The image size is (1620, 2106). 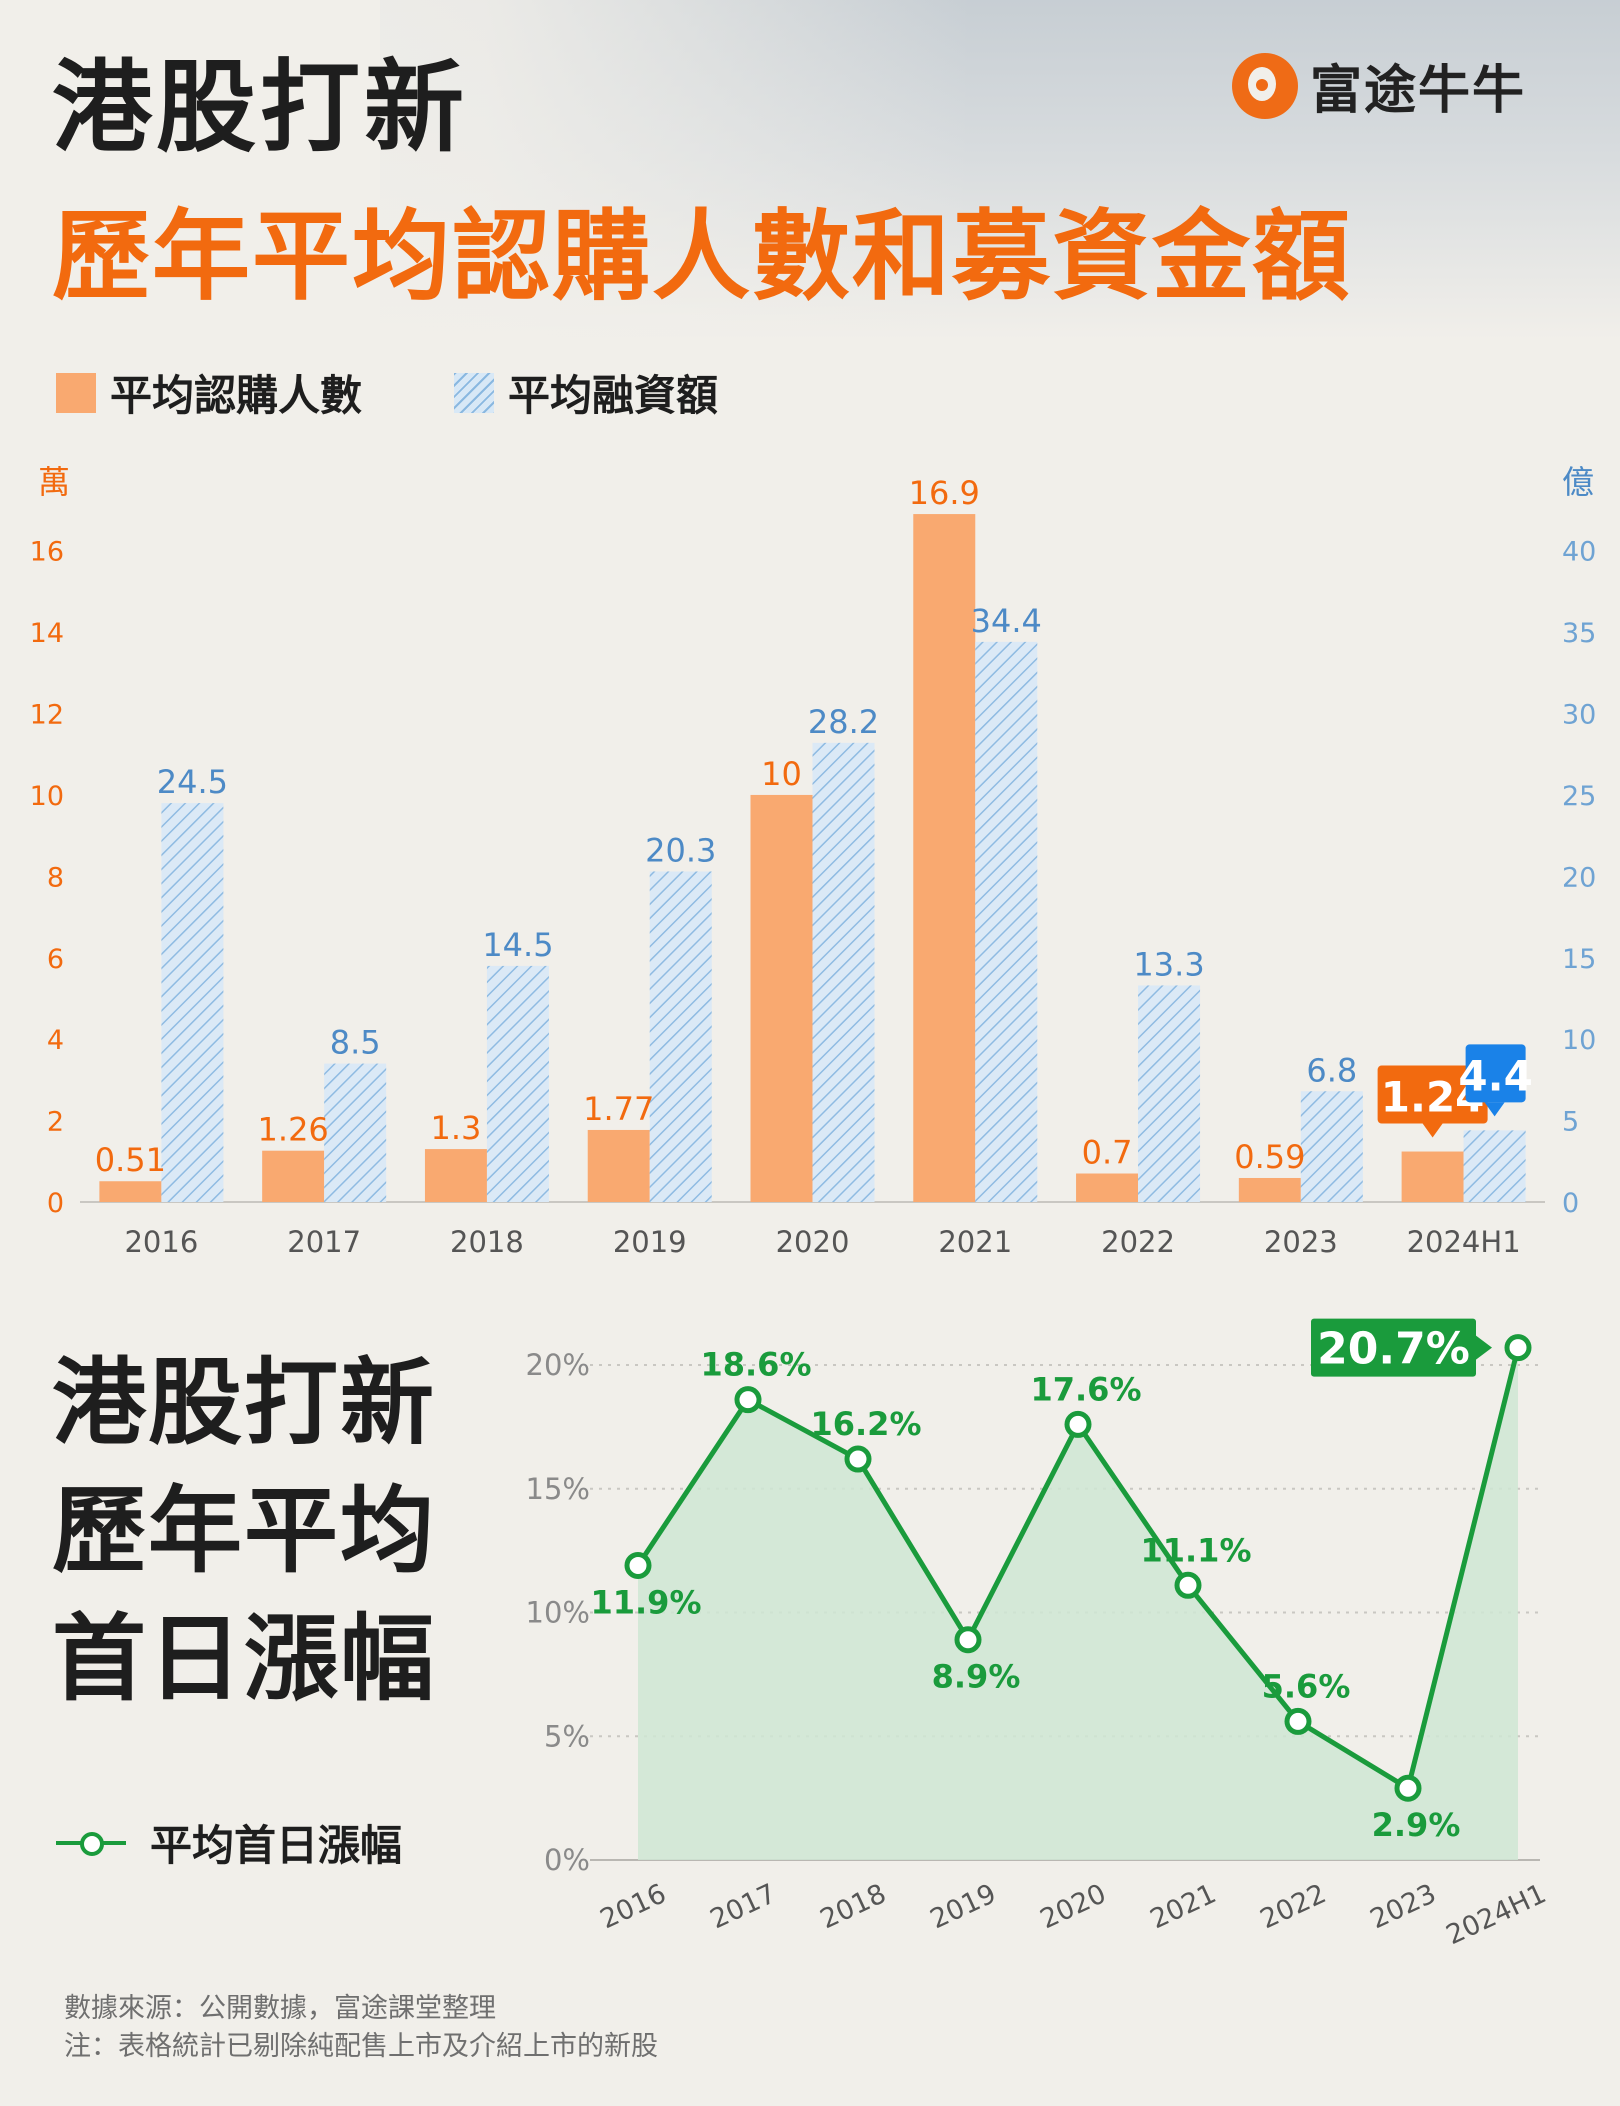 What do you see at coordinates (1269, 1157) in the screenshot?
I see `bar-label-subscribers: 0.59` at bounding box center [1269, 1157].